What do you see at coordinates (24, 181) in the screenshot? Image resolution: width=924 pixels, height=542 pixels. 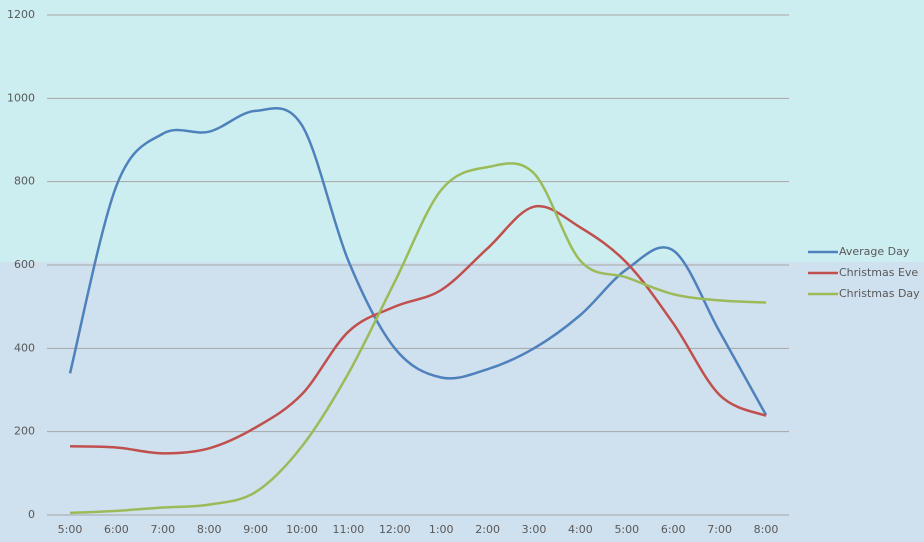 I see `y-tick-label: 800` at bounding box center [24, 181].